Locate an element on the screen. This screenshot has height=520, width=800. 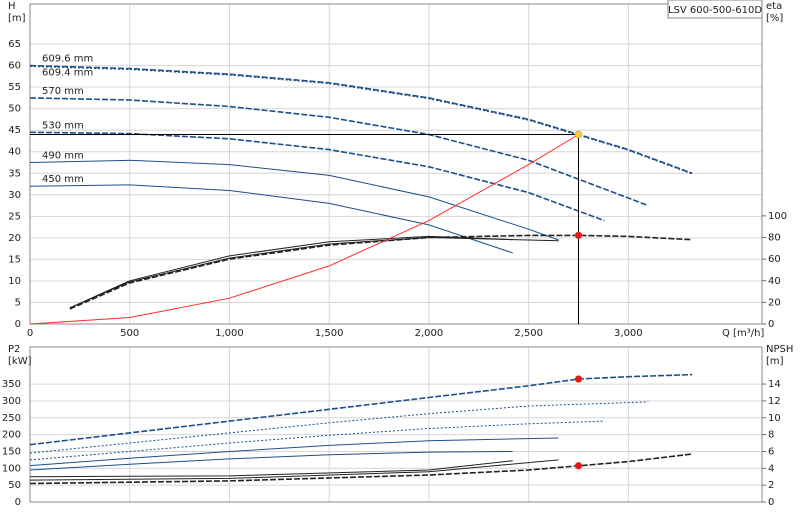
y-tick-label: 40 is located at coordinates (14, 152).